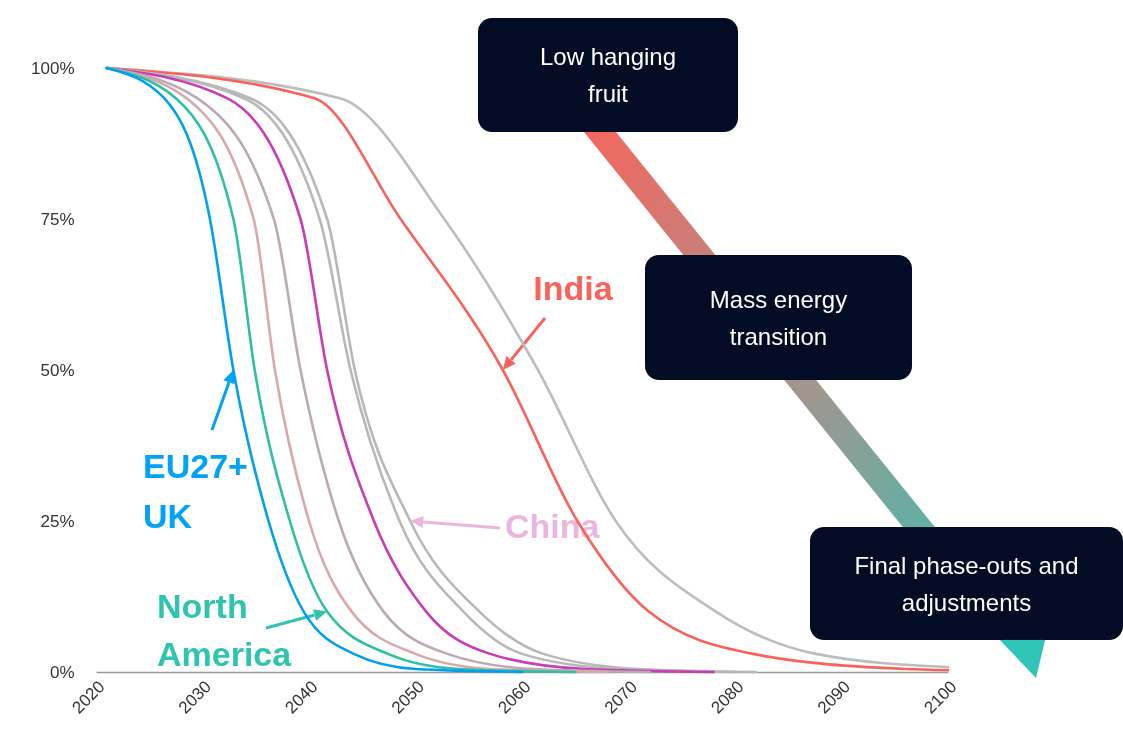 The height and width of the screenshot is (732, 1123). I want to click on callout-box: Mass energy transition, so click(778, 317).